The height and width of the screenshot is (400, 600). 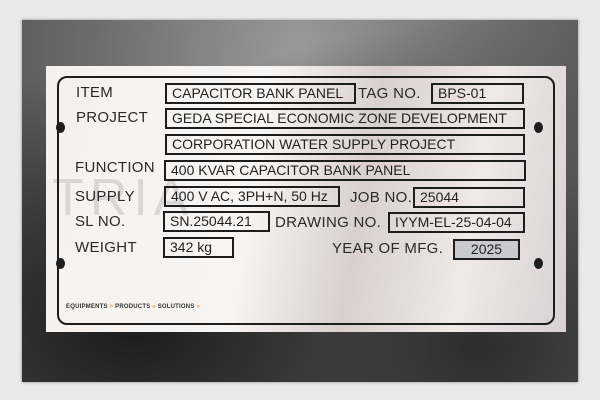 What do you see at coordinates (216, 221) in the screenshot?
I see `sl-value: SN.25044.21` at bounding box center [216, 221].